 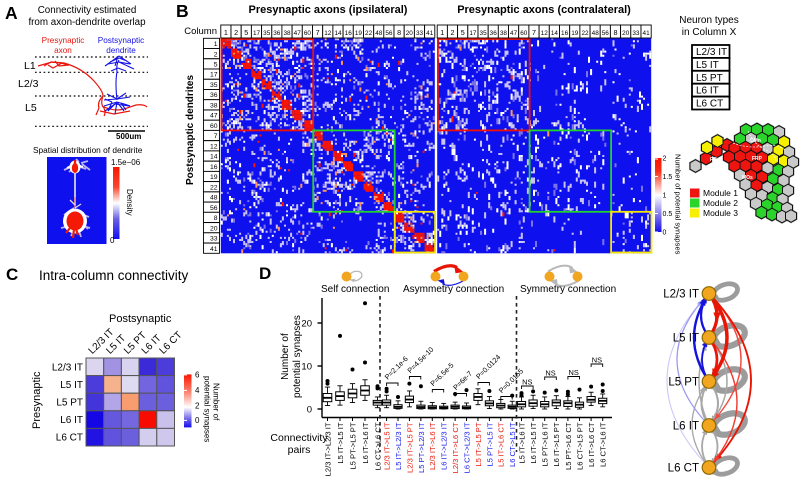 What do you see at coordinates (327, 449) in the screenshot?
I see `svg-text: L2/3 IT->L2/3 IT` at bounding box center [327, 449].